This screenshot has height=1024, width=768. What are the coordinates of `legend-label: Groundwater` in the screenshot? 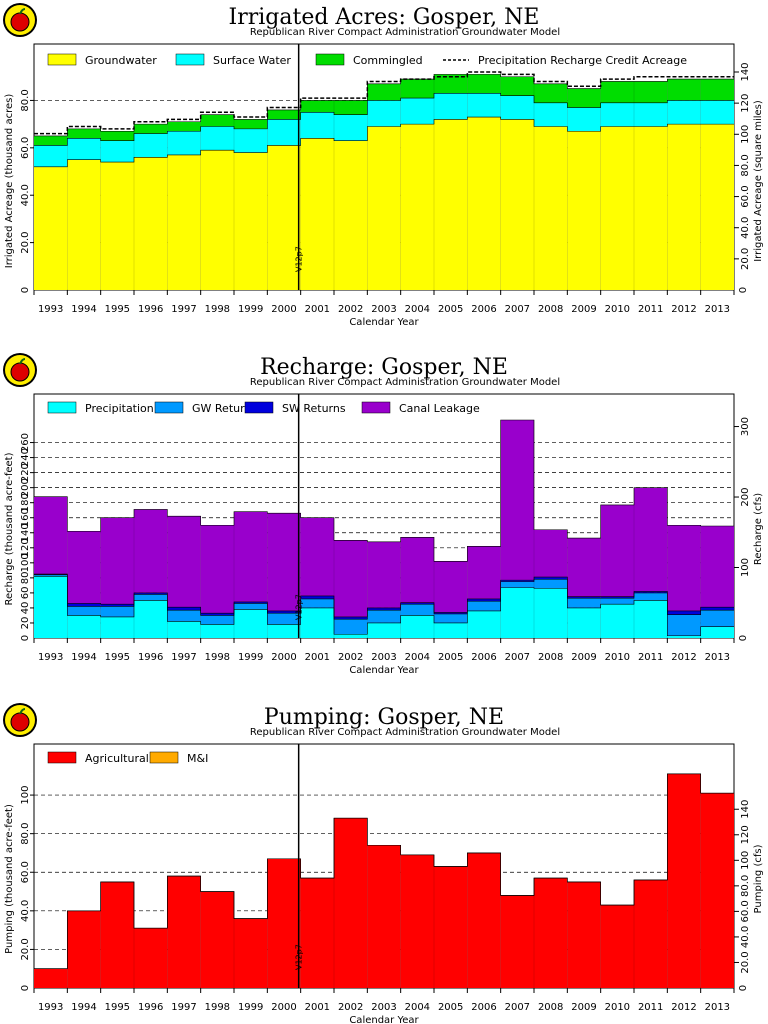 It's located at (121, 60).